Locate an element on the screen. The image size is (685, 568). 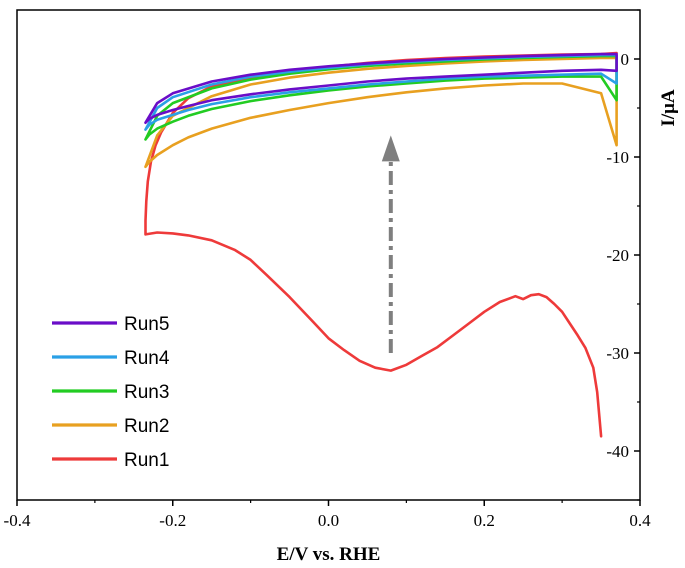
x-tick-label: 0.4 is located at coordinates (640, 520).